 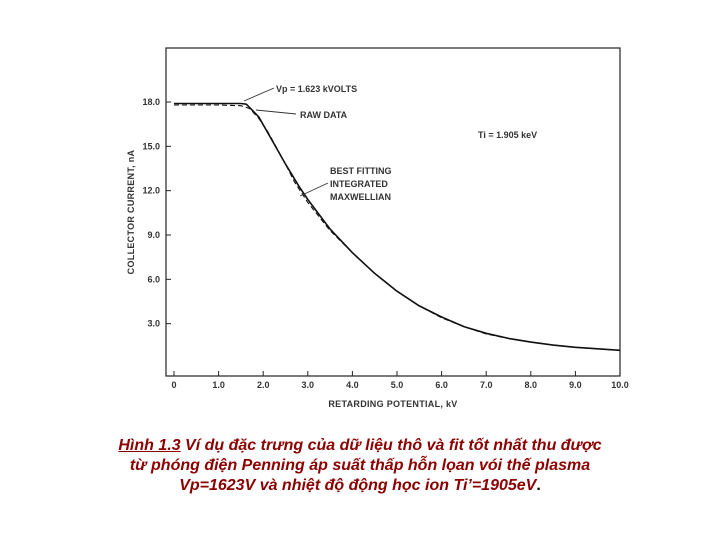 What do you see at coordinates (324, 115) in the screenshot?
I see `raw-data-annotation: RAW DATA` at bounding box center [324, 115].